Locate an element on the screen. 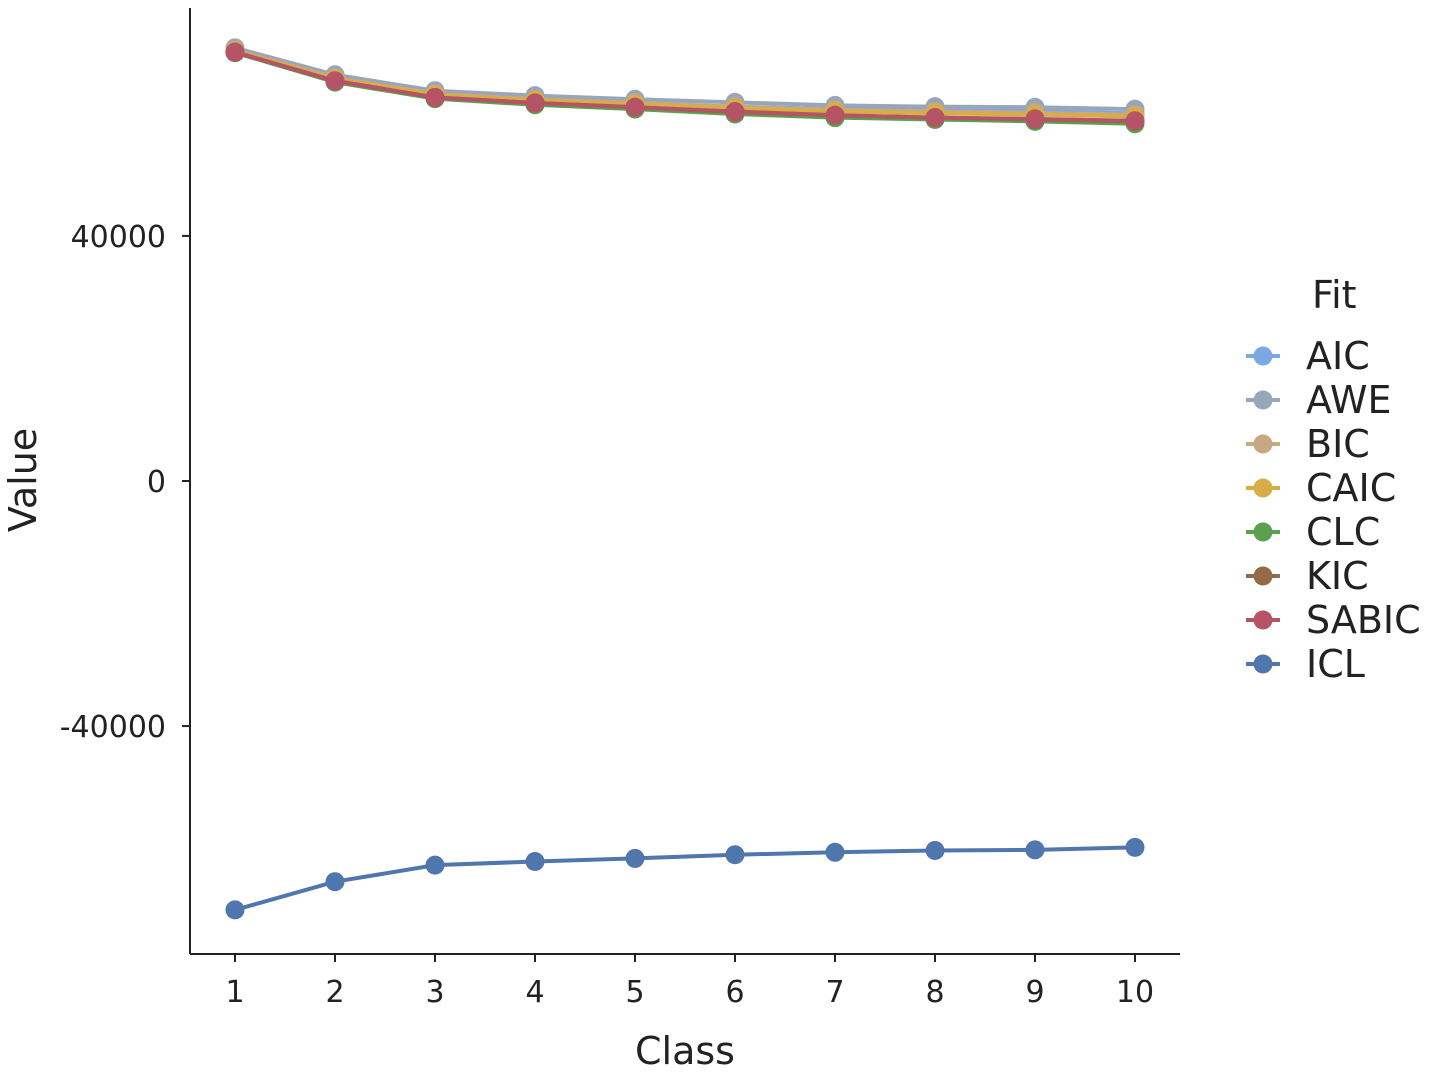 The height and width of the screenshot is (1072, 1430). series-sabic is located at coordinates (685, 86).